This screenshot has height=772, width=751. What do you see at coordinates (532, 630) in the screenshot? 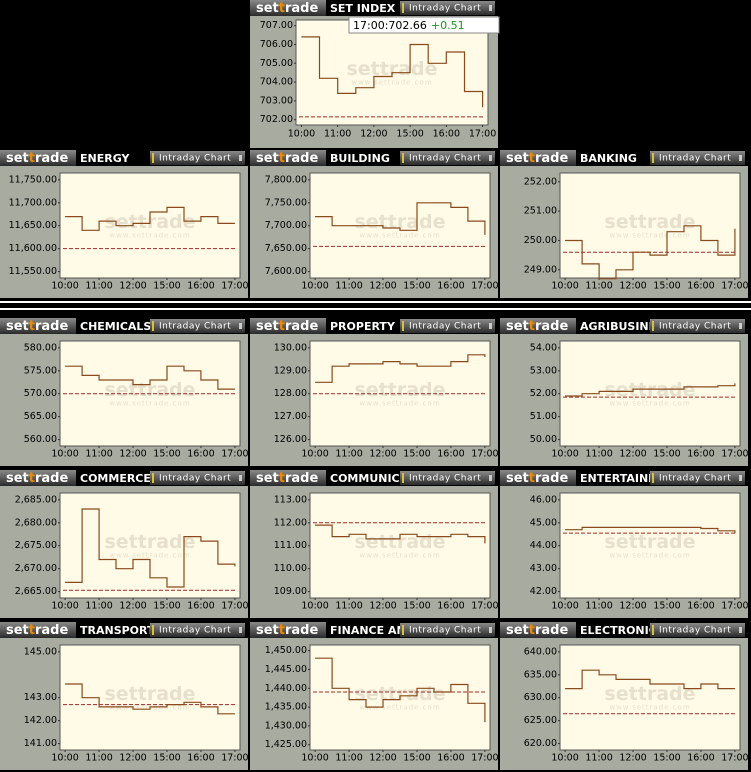
I see `logo-part: t` at bounding box center [532, 630].